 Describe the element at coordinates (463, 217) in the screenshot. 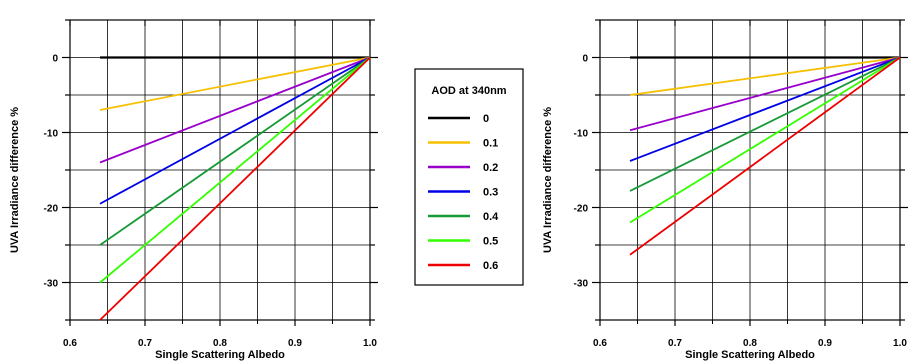

I see `legend-entry: 0.4` at that location.